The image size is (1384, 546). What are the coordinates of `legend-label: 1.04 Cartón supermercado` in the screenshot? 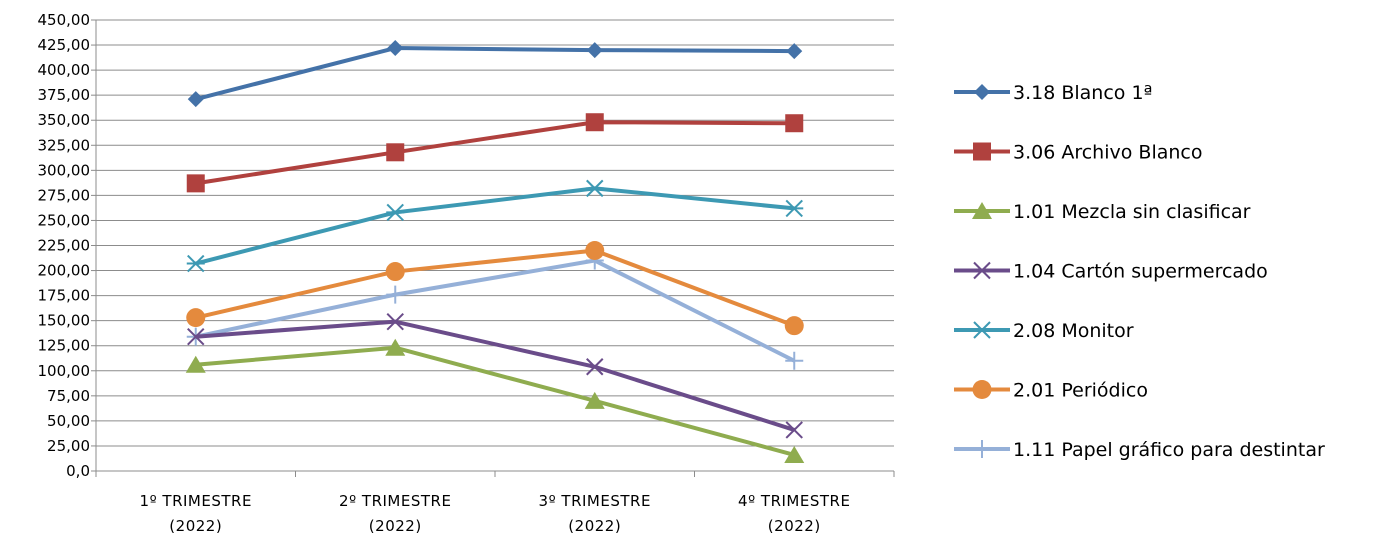 It's located at (1140, 272).